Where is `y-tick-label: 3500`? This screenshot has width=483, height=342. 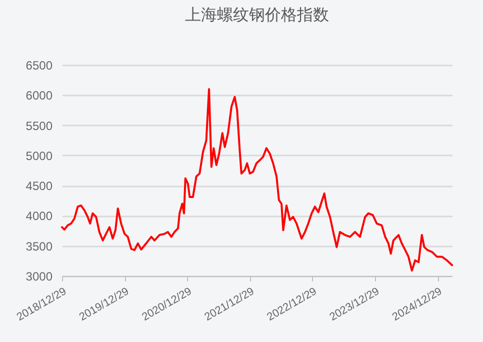 y-tick-label: 3500 is located at coordinates (39, 246).